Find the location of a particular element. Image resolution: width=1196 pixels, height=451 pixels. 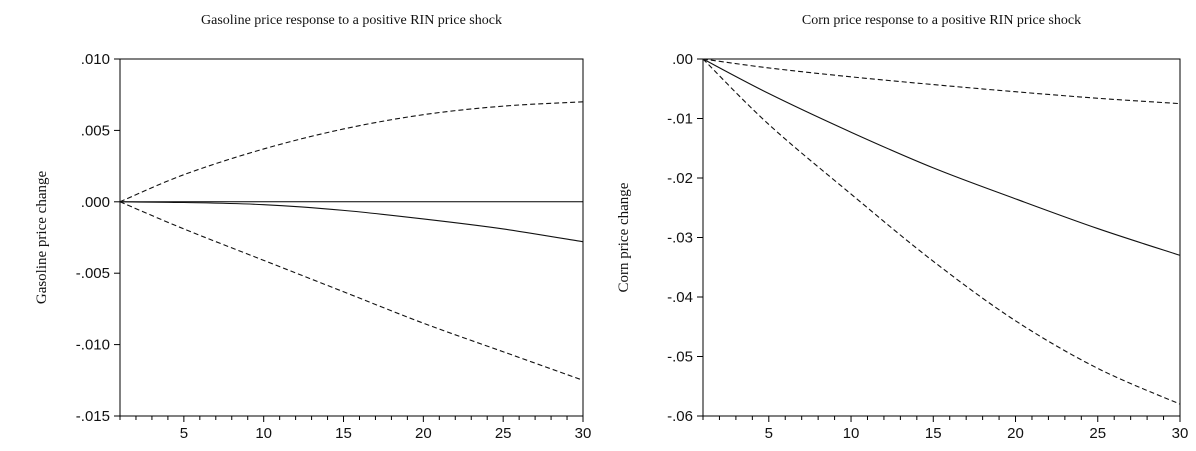

gasoline-y-tick-label: .010 is located at coordinates (95, 59).